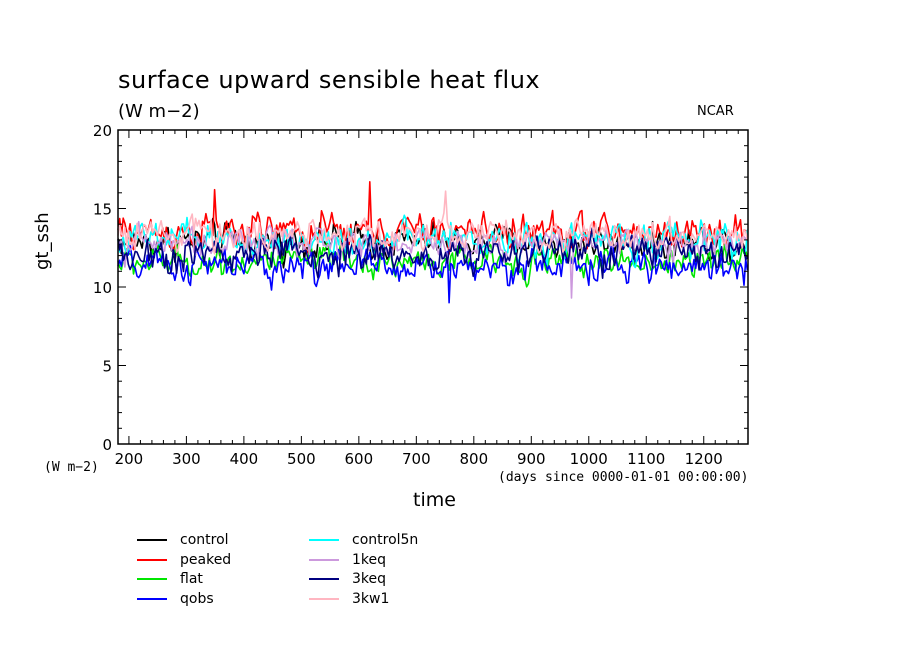 Image resolution: width=904 pixels, height=654 pixels. What do you see at coordinates (623, 477) in the screenshot?
I see `x-units-right: (days since 0000-01-01 00:00:00)` at bounding box center [623, 477].